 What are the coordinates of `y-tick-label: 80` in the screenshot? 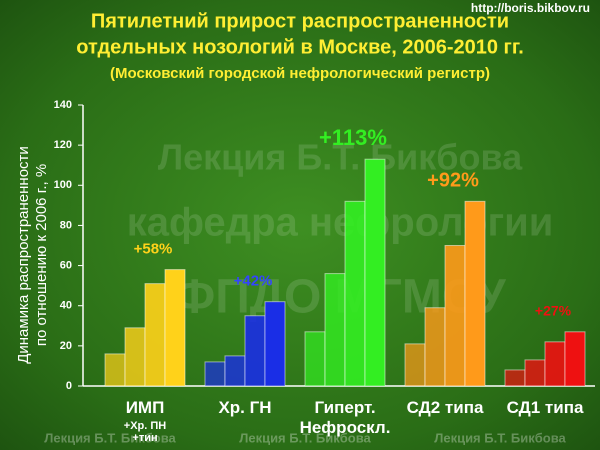 It's located at (66, 225).